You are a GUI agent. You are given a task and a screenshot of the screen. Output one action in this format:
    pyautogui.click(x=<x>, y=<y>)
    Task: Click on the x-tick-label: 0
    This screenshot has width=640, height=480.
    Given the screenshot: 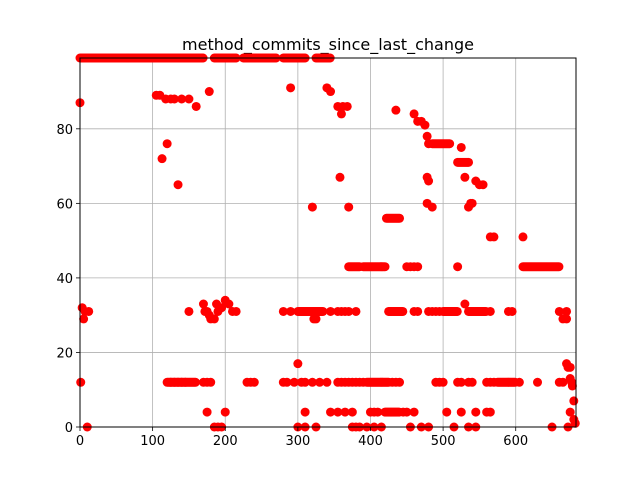 What is the action you would take?
    pyautogui.click(x=80, y=441)
    